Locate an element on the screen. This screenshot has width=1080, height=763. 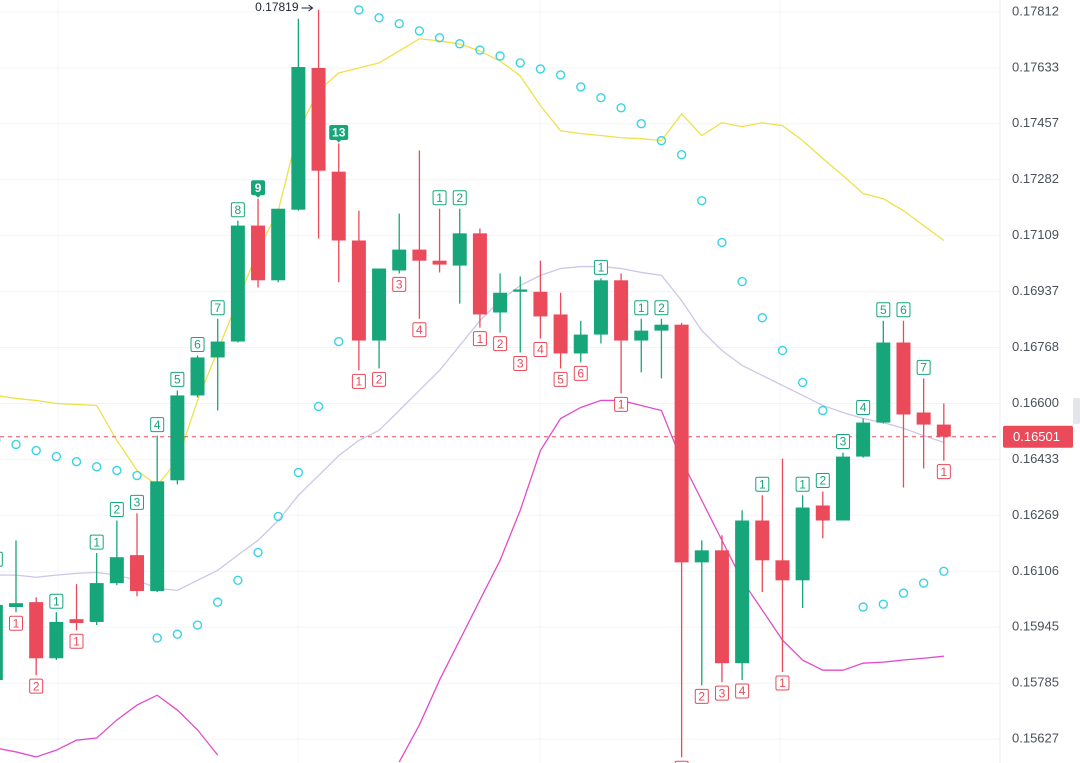
td-label: 13 is located at coordinates (339, 133).